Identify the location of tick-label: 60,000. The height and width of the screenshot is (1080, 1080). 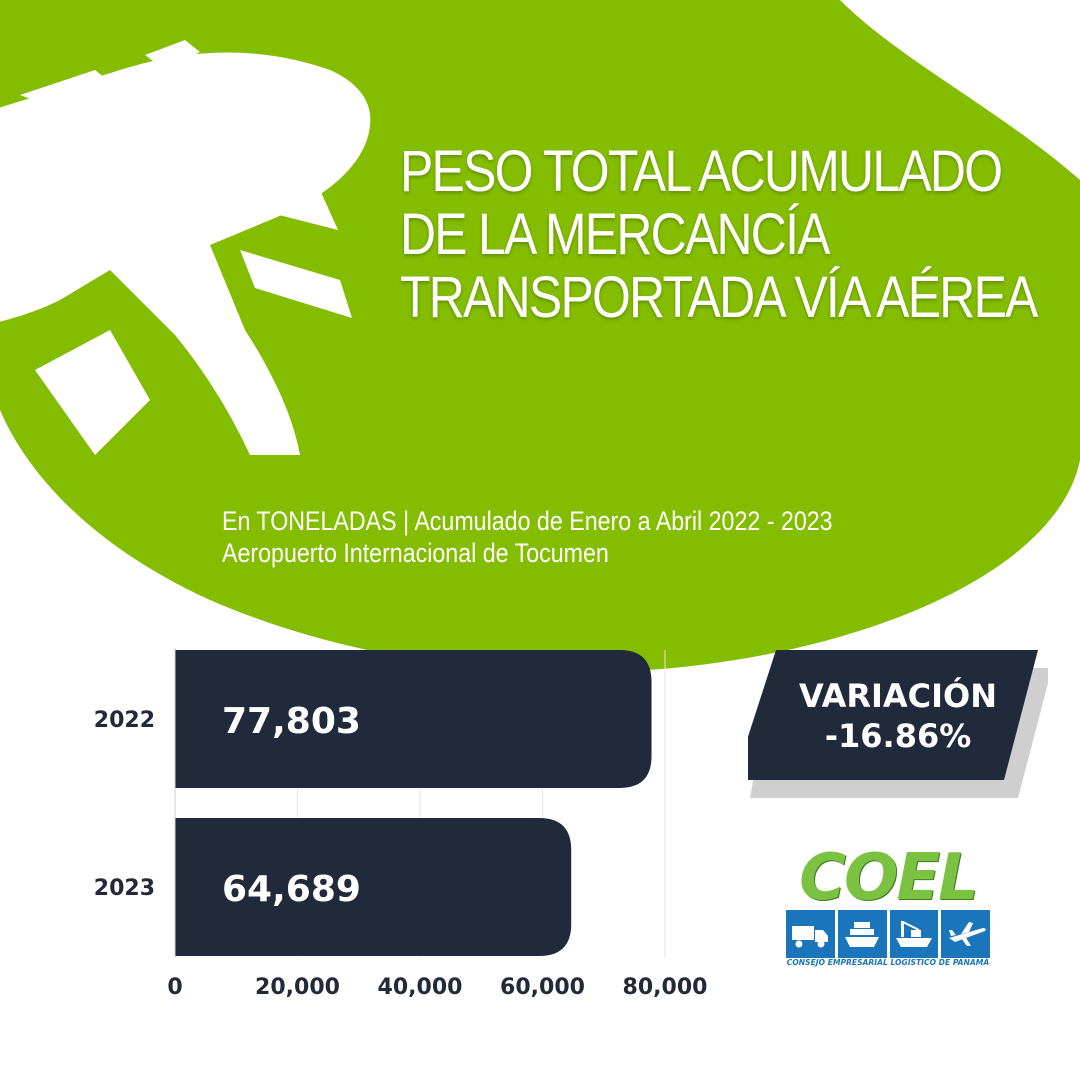
(542, 987).